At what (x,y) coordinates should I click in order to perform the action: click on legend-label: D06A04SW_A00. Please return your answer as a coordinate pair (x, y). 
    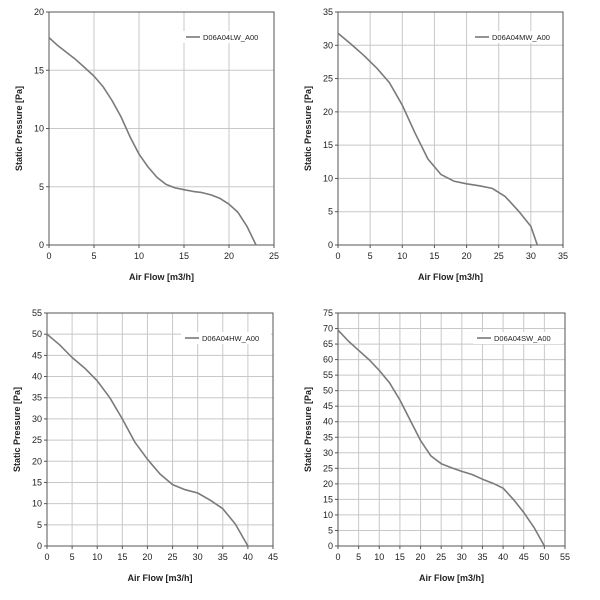
    Looking at the image, I should click on (522, 338).